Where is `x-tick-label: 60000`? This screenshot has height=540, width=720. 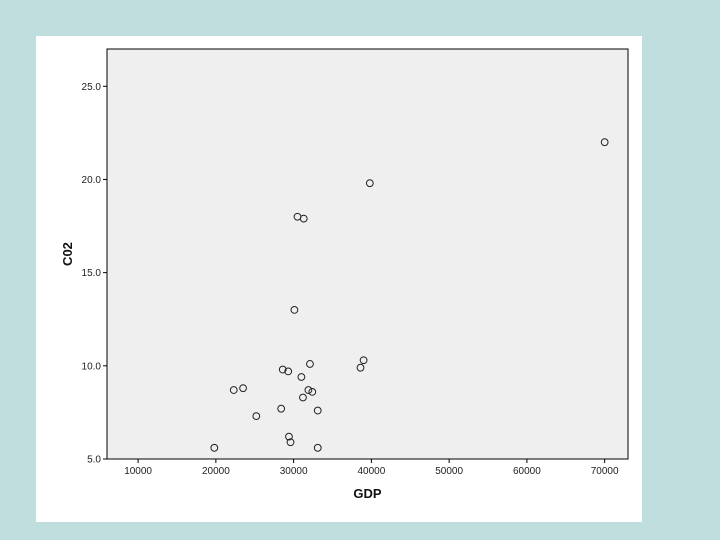 x-tick-label: 60000 is located at coordinates (527, 471).